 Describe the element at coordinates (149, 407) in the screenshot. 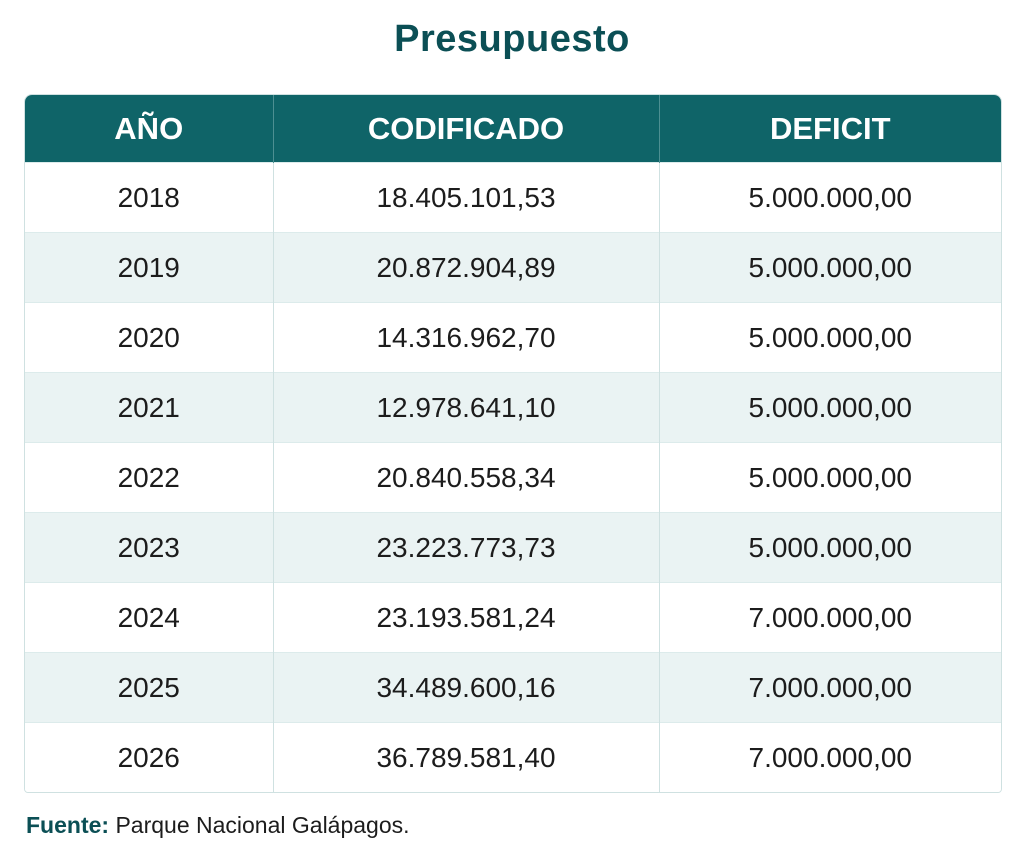

I see `cell-year: 2021` at that location.